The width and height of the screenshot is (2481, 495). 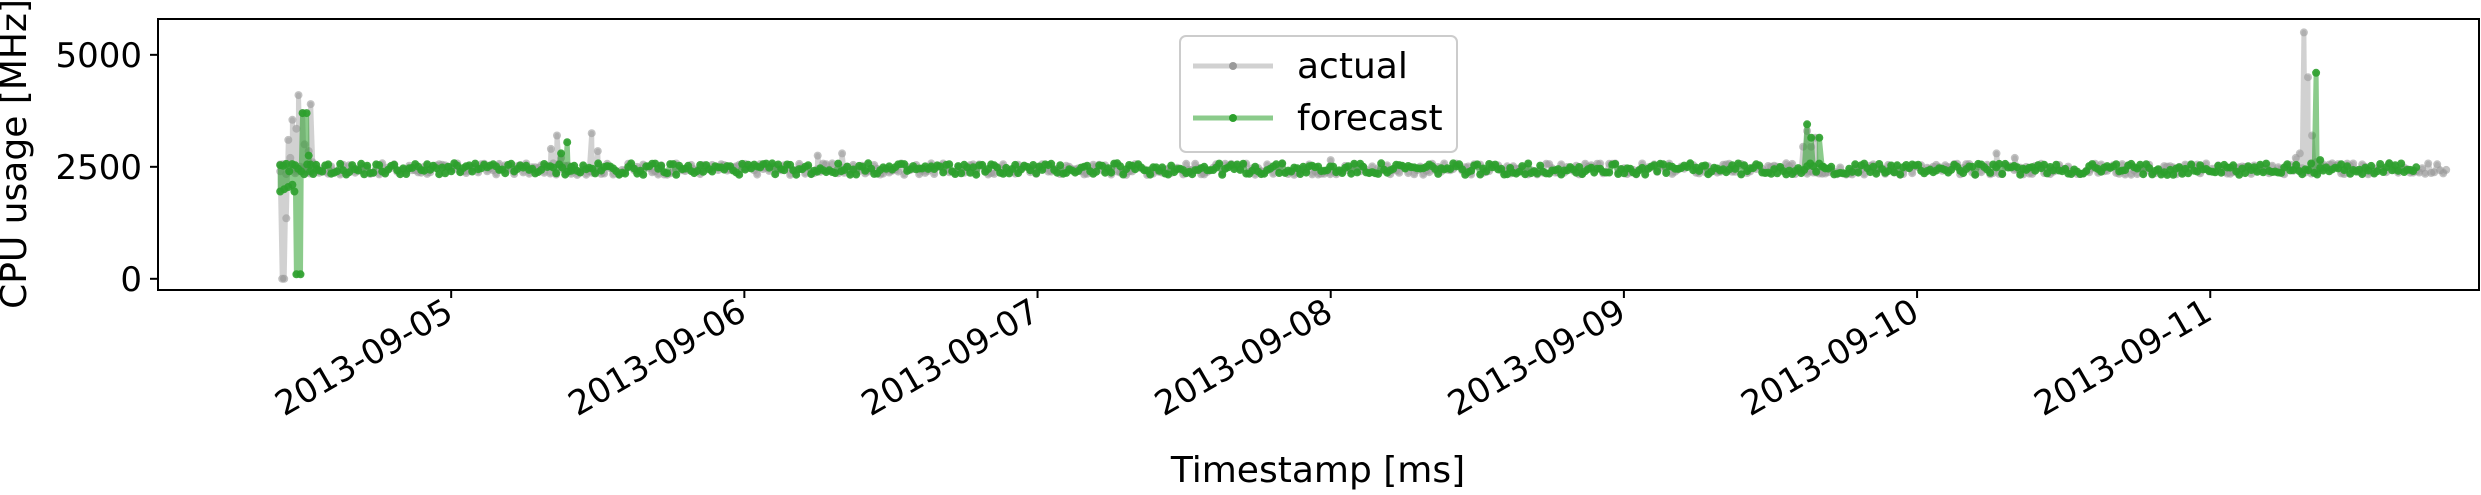 What do you see at coordinates (1317, 470) in the screenshot?
I see `x-axis-label: Timestamp [ms]` at bounding box center [1317, 470].